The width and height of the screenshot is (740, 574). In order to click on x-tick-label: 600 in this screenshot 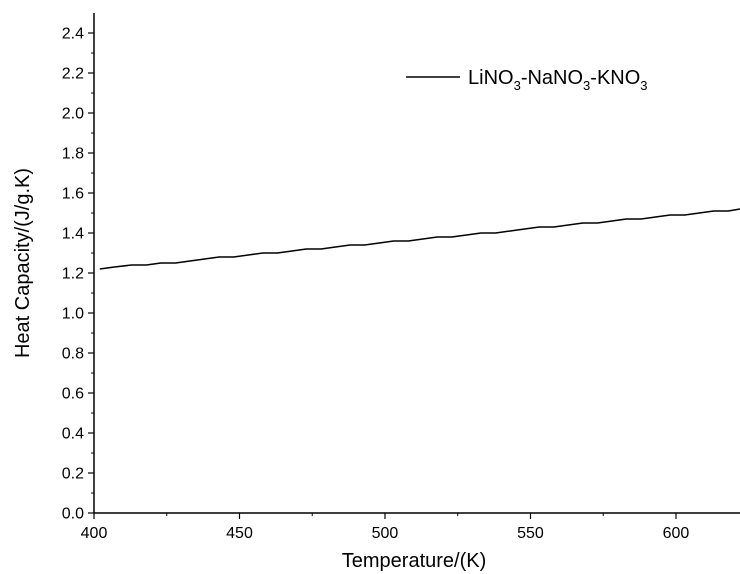, I will do `click(676, 533)`.